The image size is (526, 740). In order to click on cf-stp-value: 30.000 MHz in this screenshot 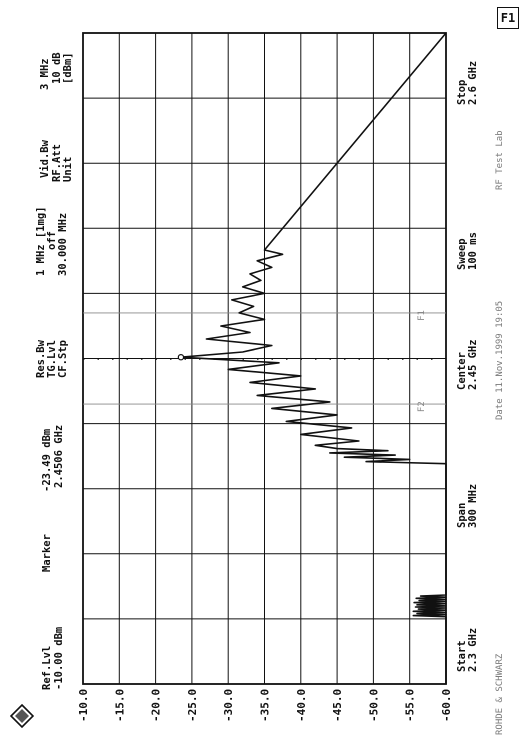, I will do `click(63, 244)`.